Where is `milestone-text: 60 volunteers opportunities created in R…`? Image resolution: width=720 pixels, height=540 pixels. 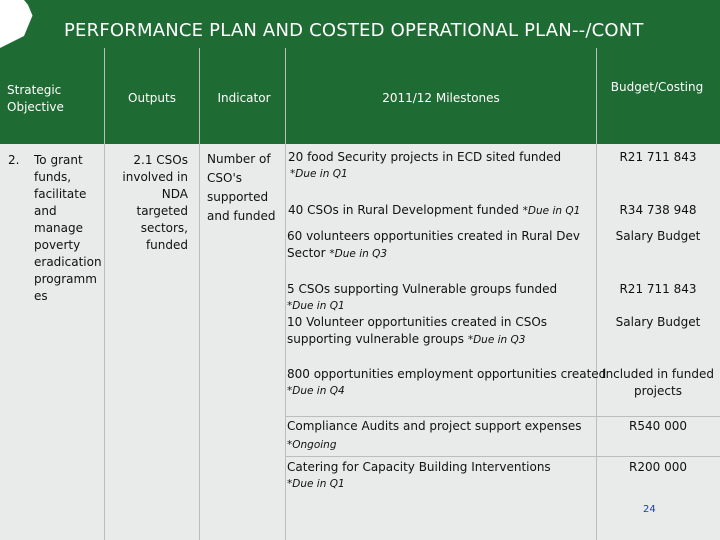
milestone-text: 60 volunteers opportunities created in R… is located at coordinates (433, 244).